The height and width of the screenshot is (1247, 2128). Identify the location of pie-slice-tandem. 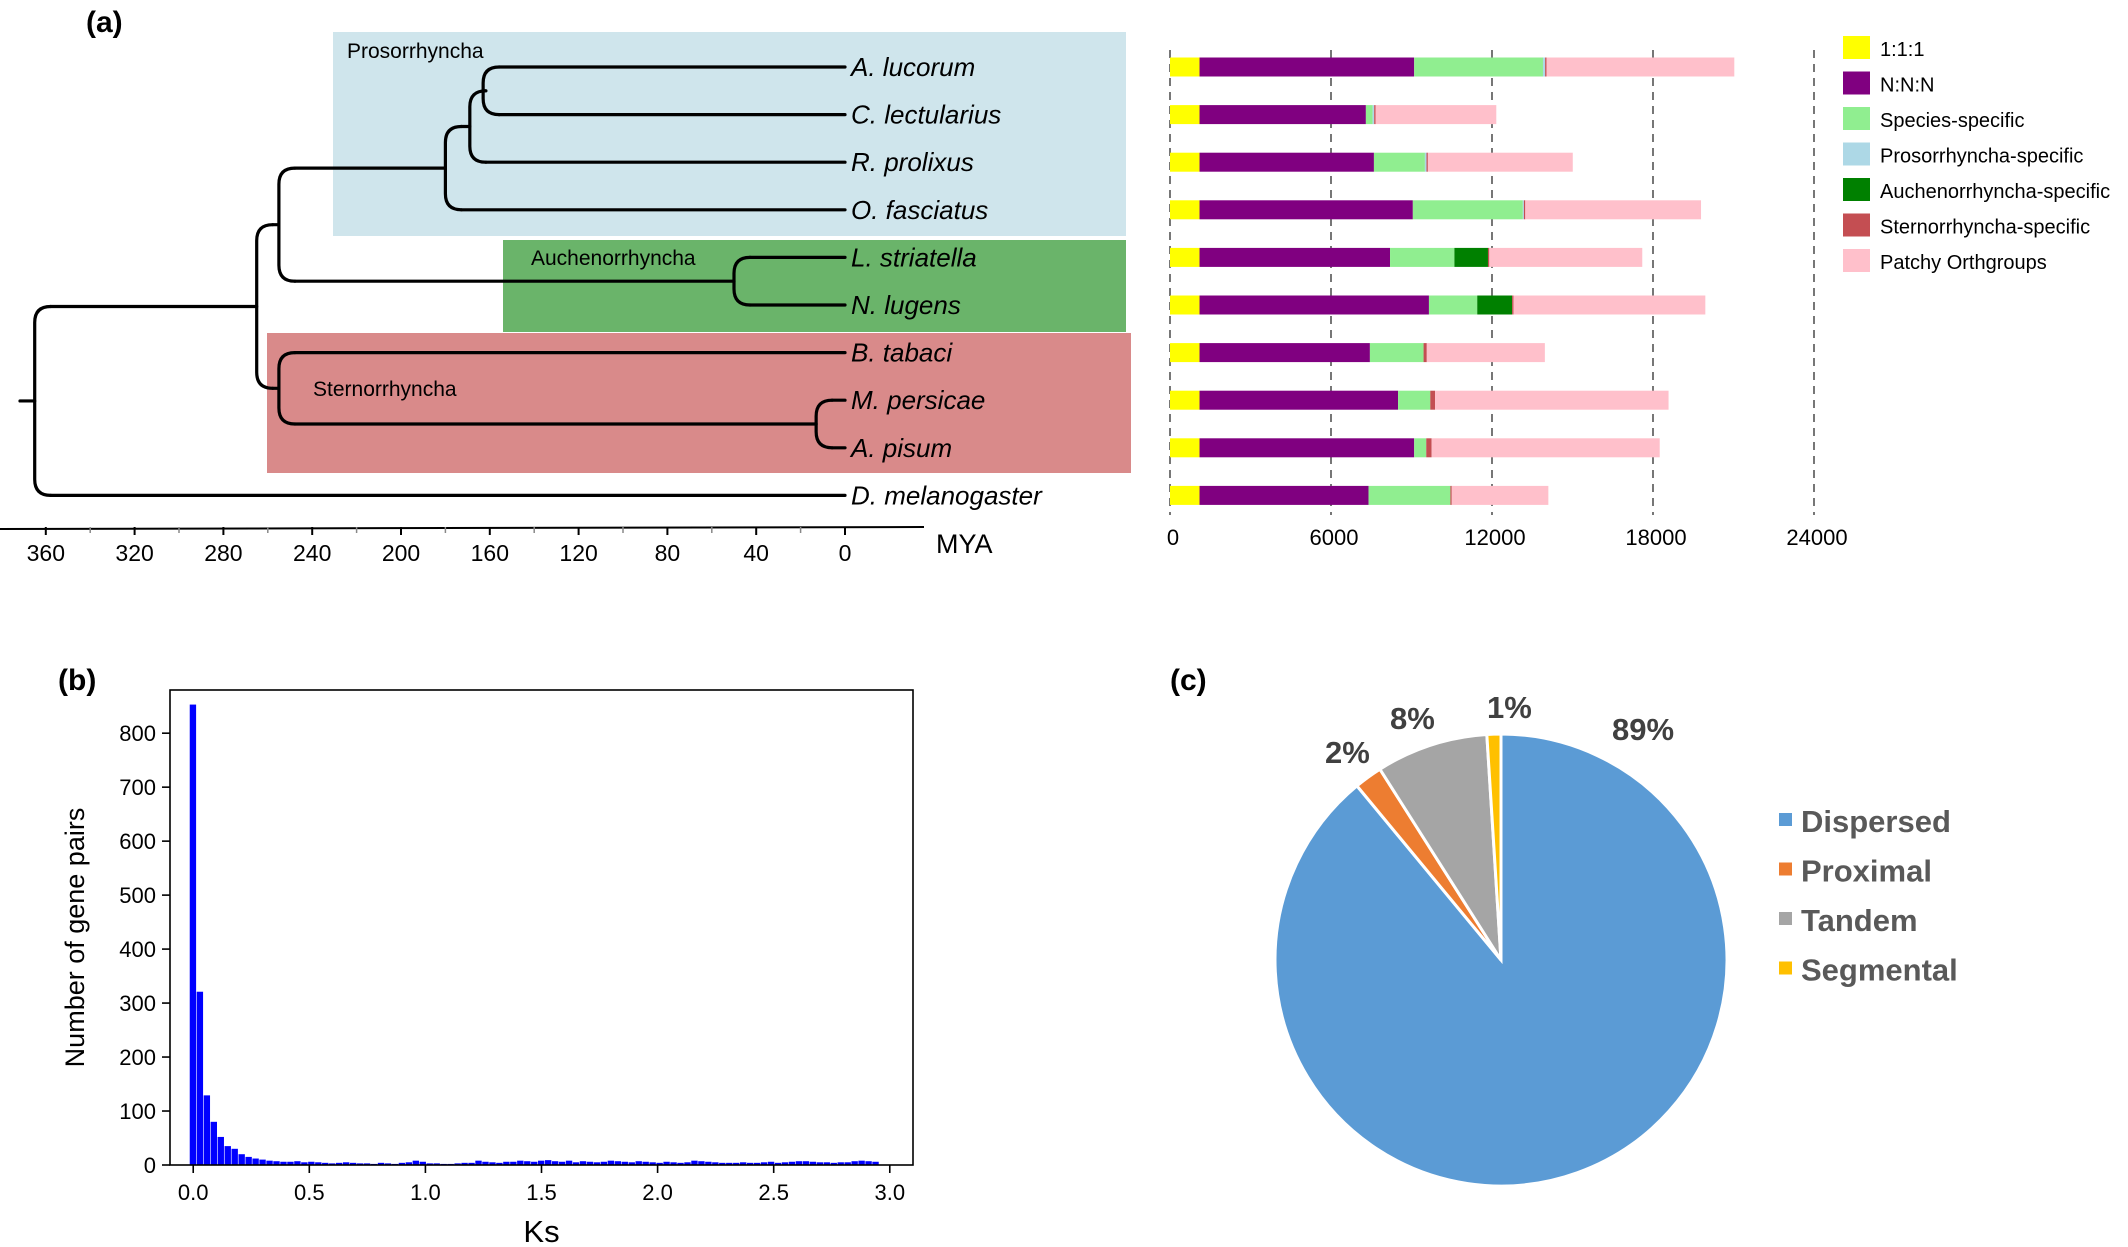
(1440, 846).